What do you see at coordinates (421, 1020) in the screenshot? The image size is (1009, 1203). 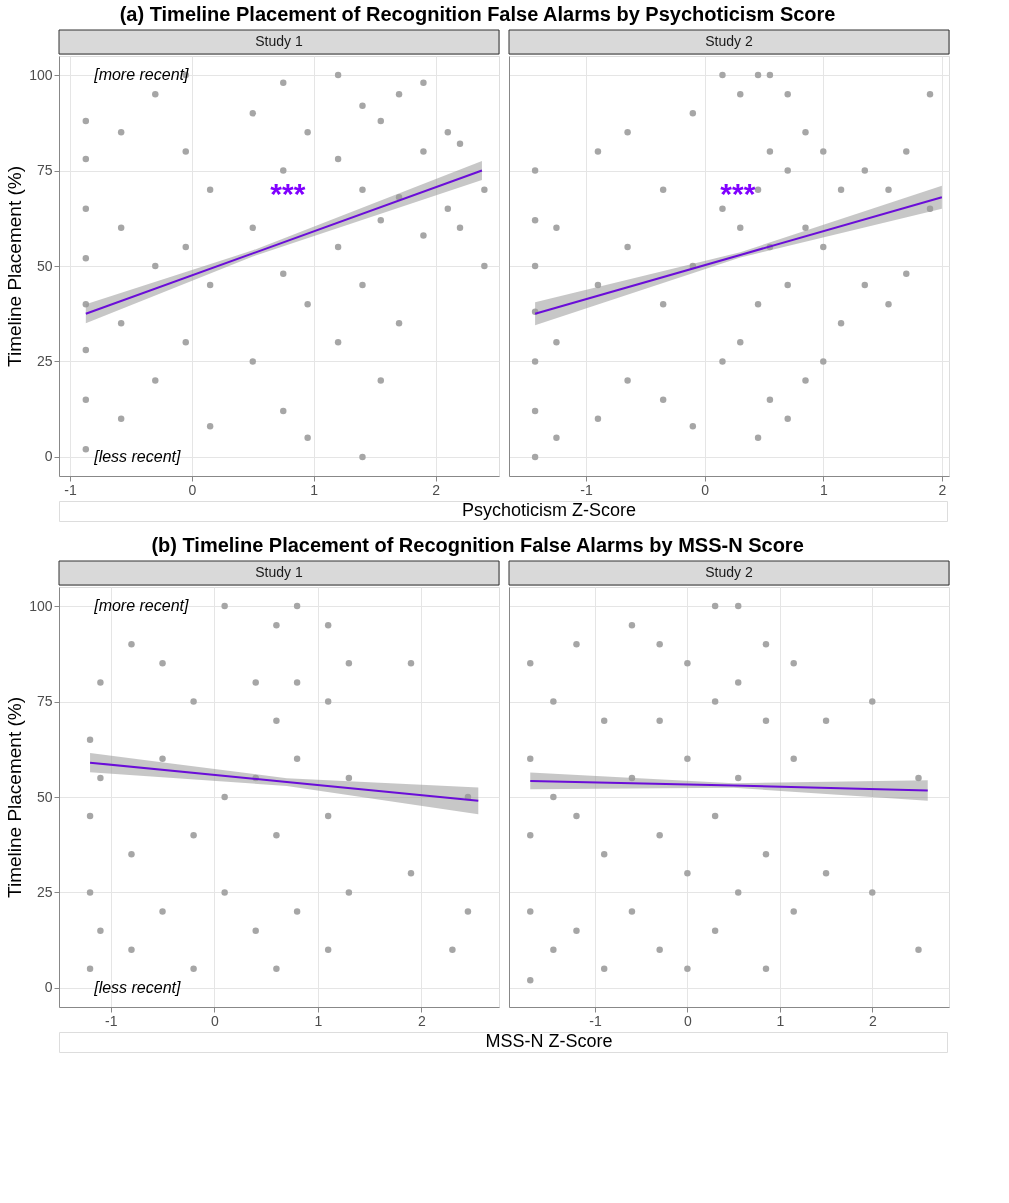 I see `x-tick-label: 2` at bounding box center [421, 1020].